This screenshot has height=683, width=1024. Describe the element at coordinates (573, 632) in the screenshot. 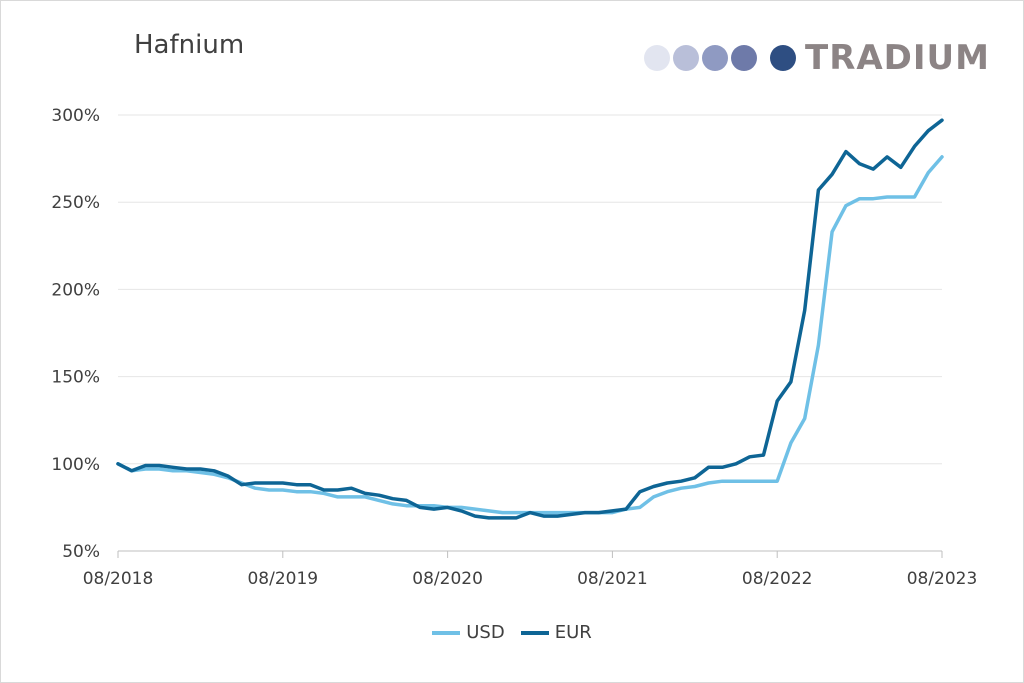

I see `legend-label-eur: EUR` at that location.